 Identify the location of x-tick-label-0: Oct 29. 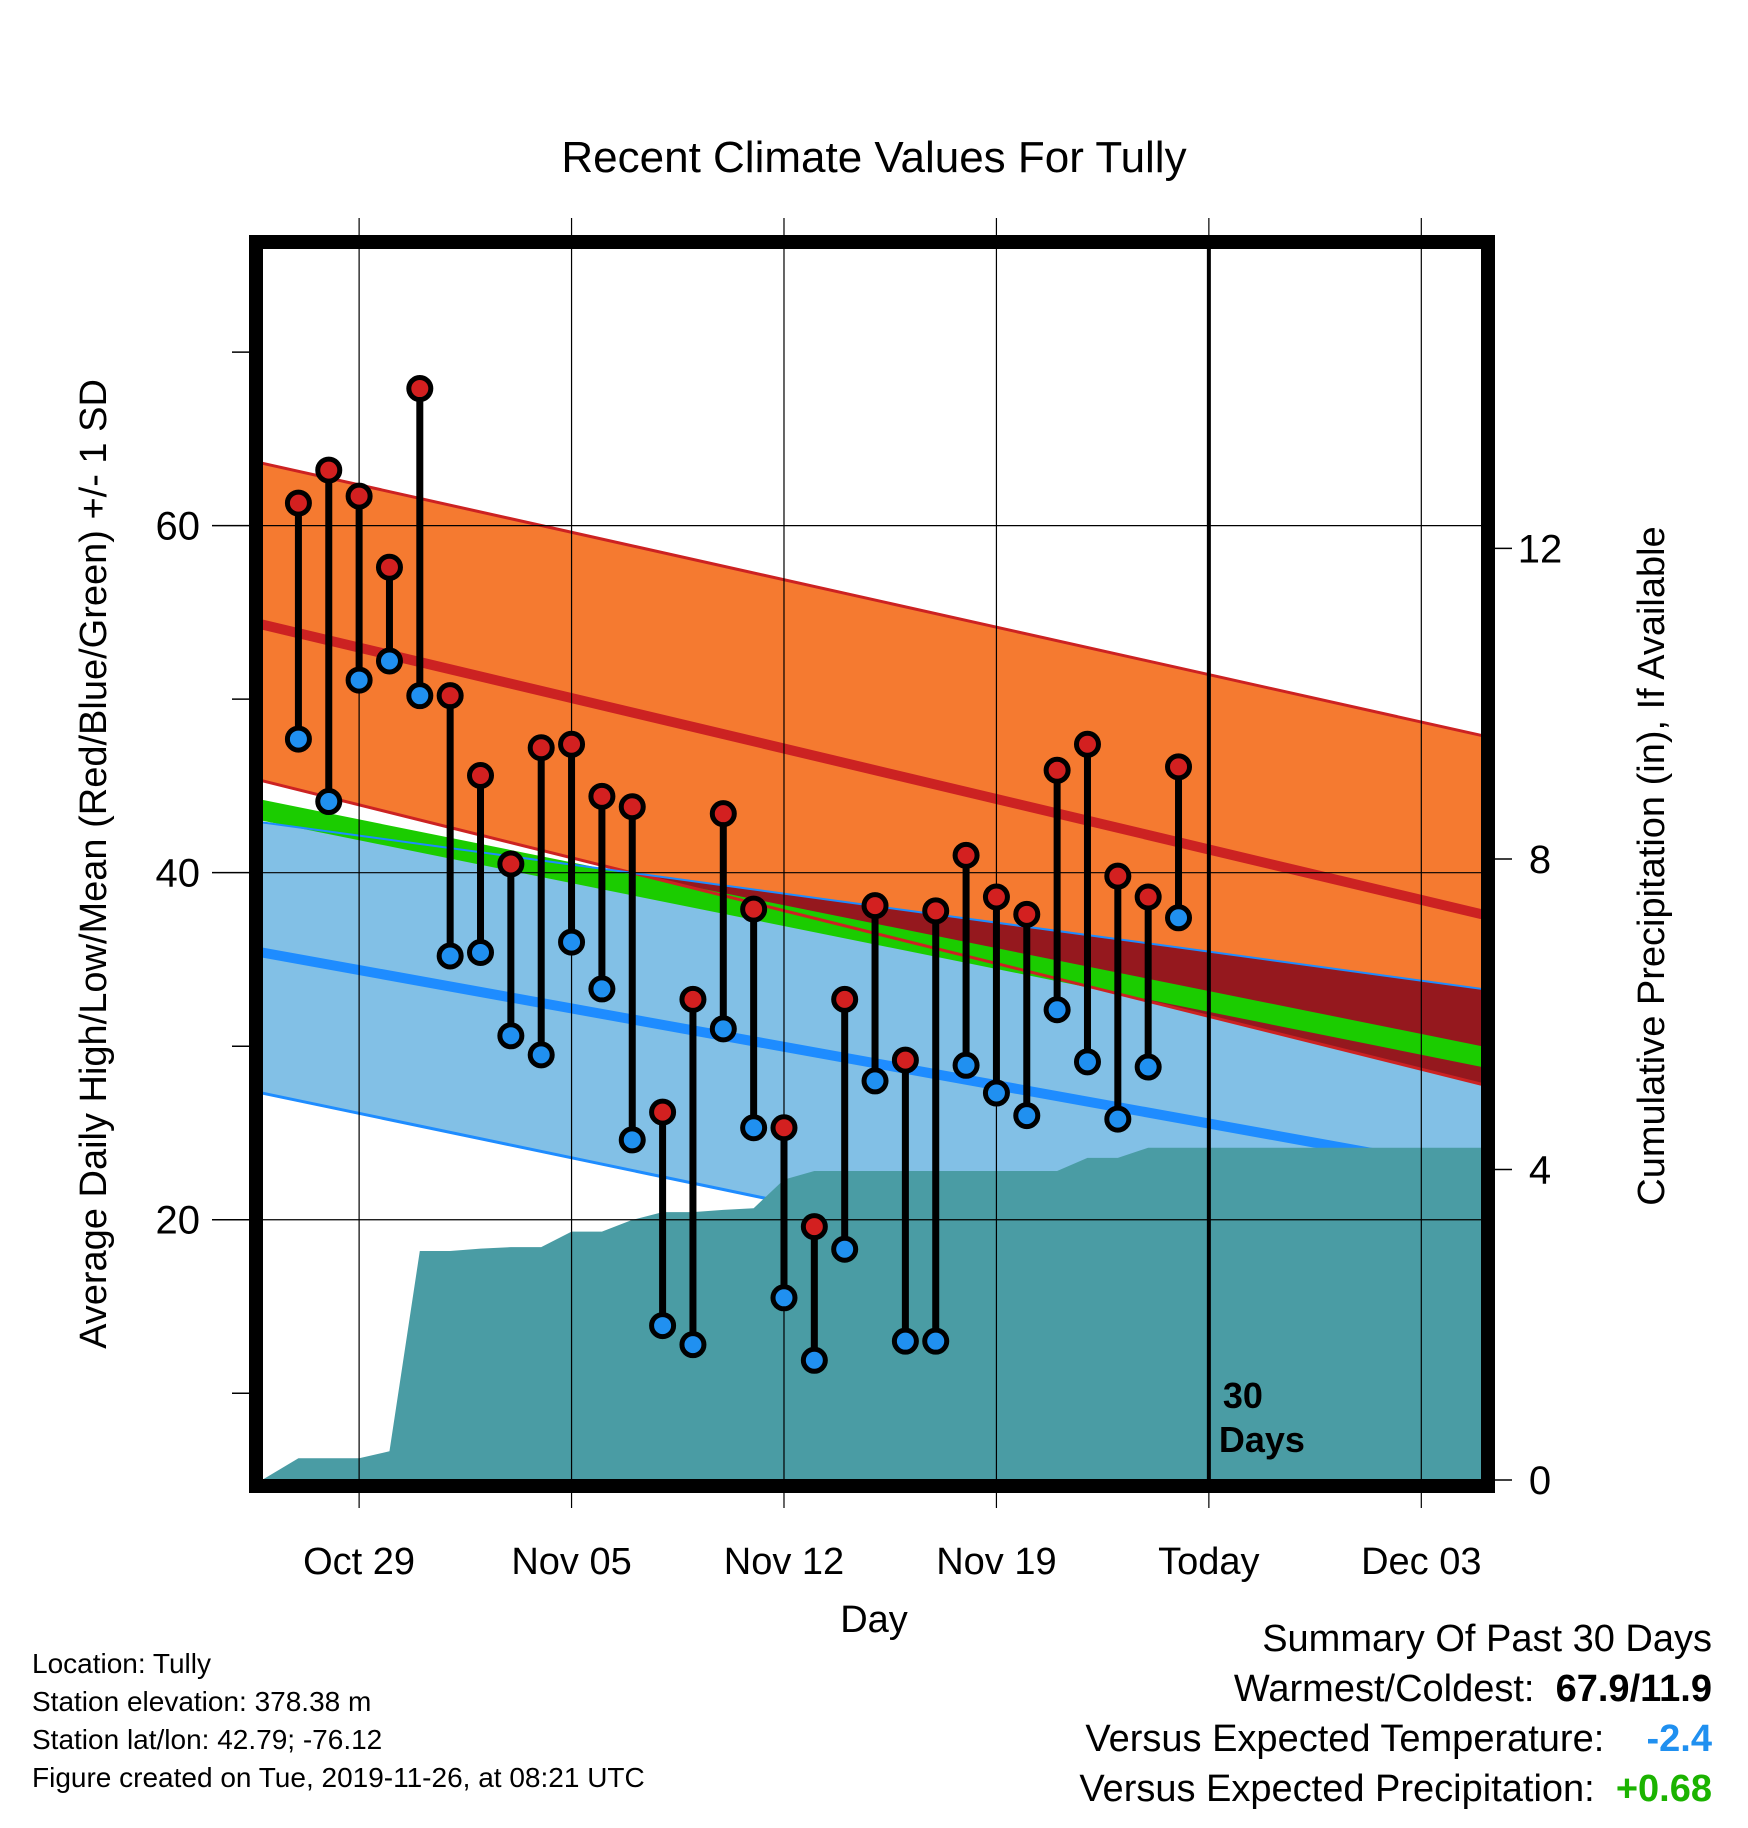
(359, 1562).